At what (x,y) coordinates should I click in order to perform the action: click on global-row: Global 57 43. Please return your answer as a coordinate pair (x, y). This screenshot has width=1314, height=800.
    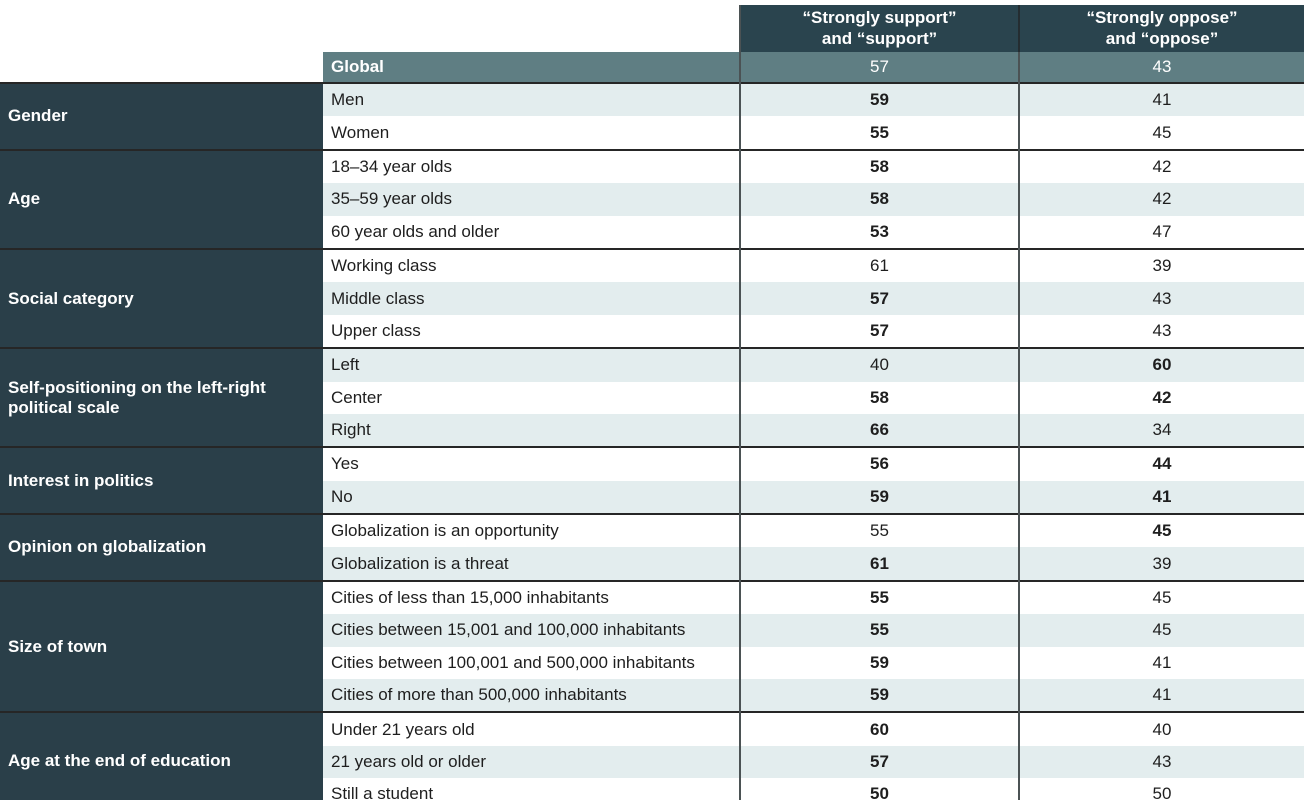
    Looking at the image, I should click on (652, 67).